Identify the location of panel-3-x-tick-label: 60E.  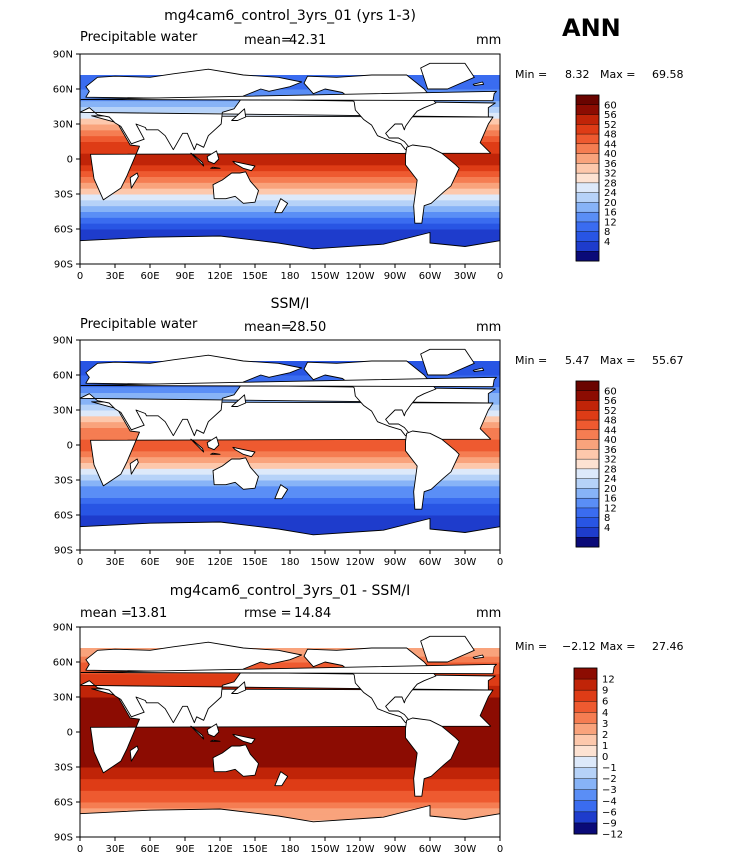
(149, 849).